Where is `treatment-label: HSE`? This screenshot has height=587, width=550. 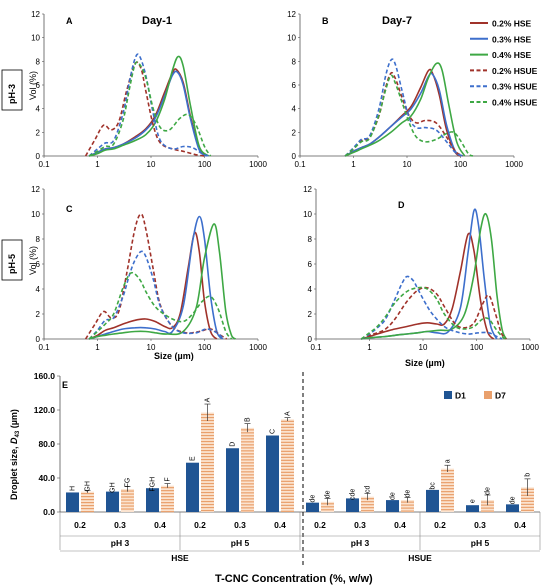 treatment-label: HSE is located at coordinates (180, 558).